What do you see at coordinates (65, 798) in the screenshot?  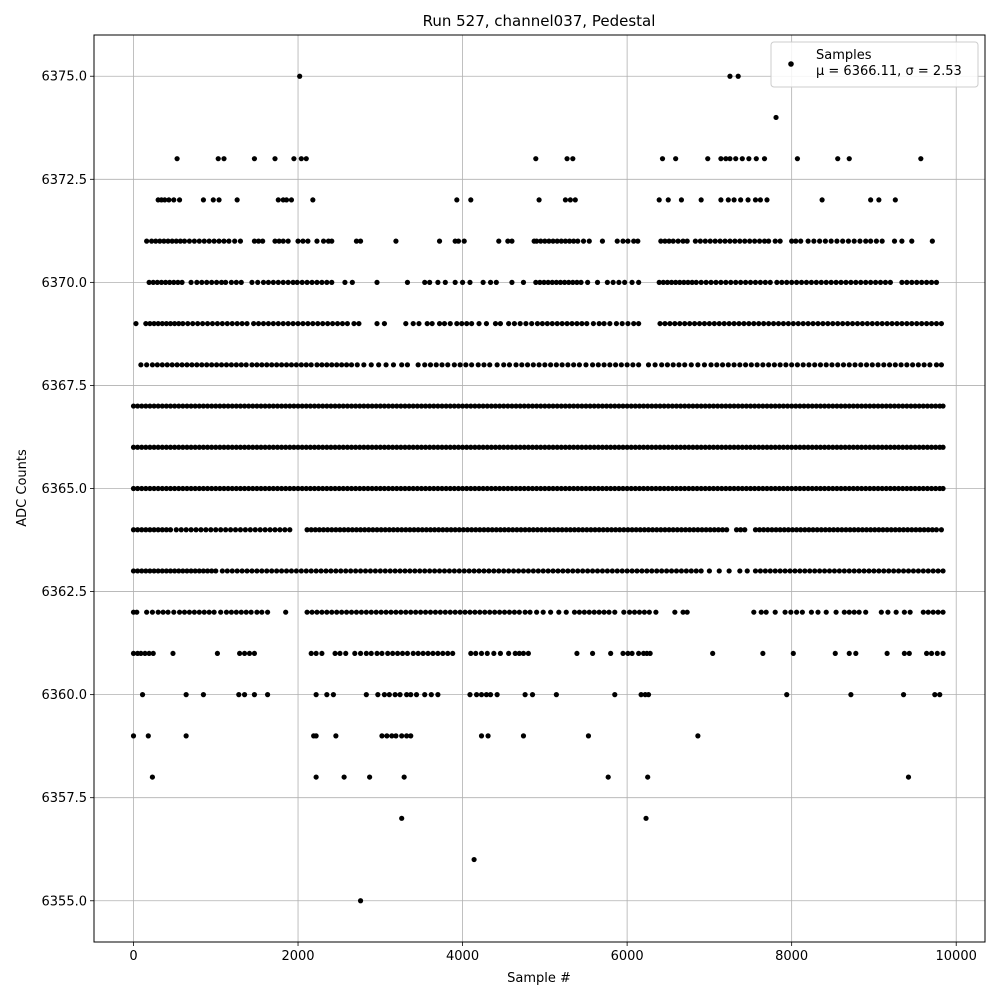 I see `y-tick-label: 6357.5` at bounding box center [65, 798].